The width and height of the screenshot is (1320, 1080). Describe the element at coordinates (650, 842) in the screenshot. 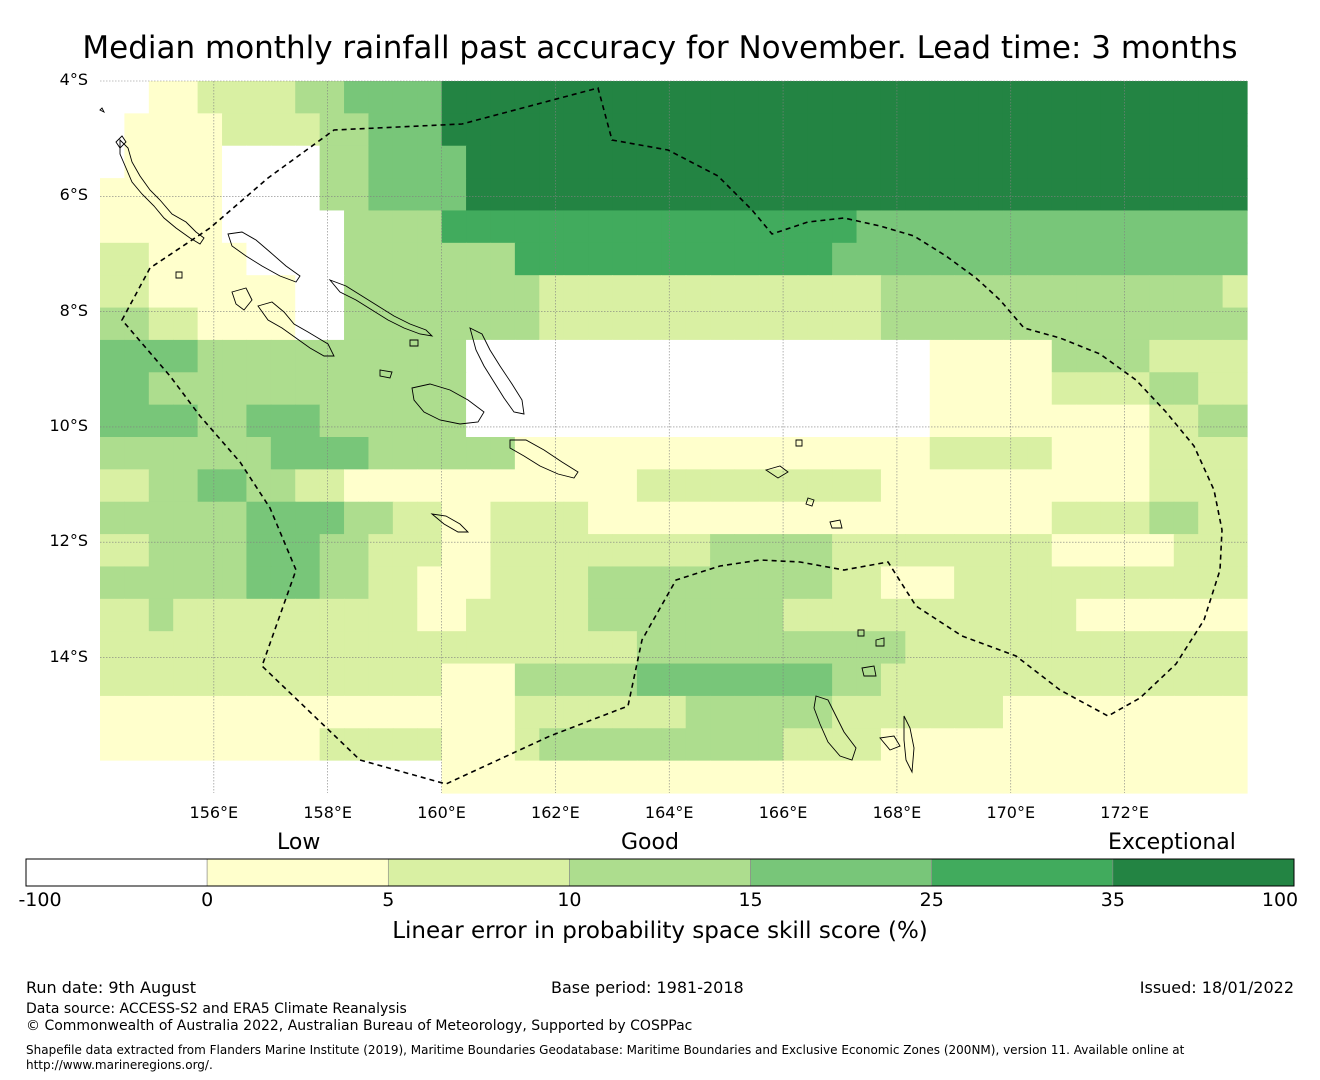

I see `colorbar-word-good: Good` at that location.